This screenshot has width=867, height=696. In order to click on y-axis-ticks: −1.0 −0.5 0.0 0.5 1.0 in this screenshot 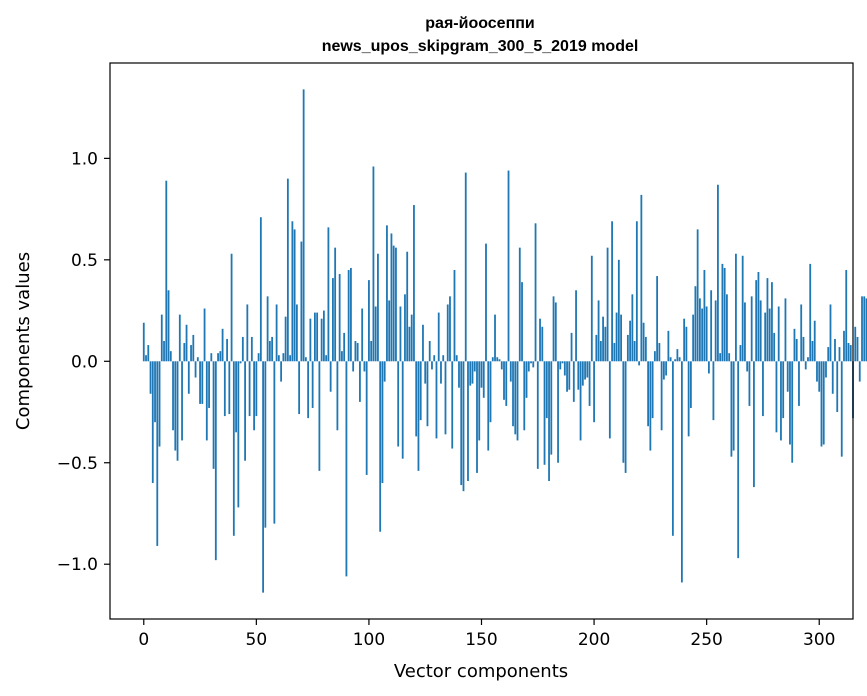, I will do `click(83, 362)`.